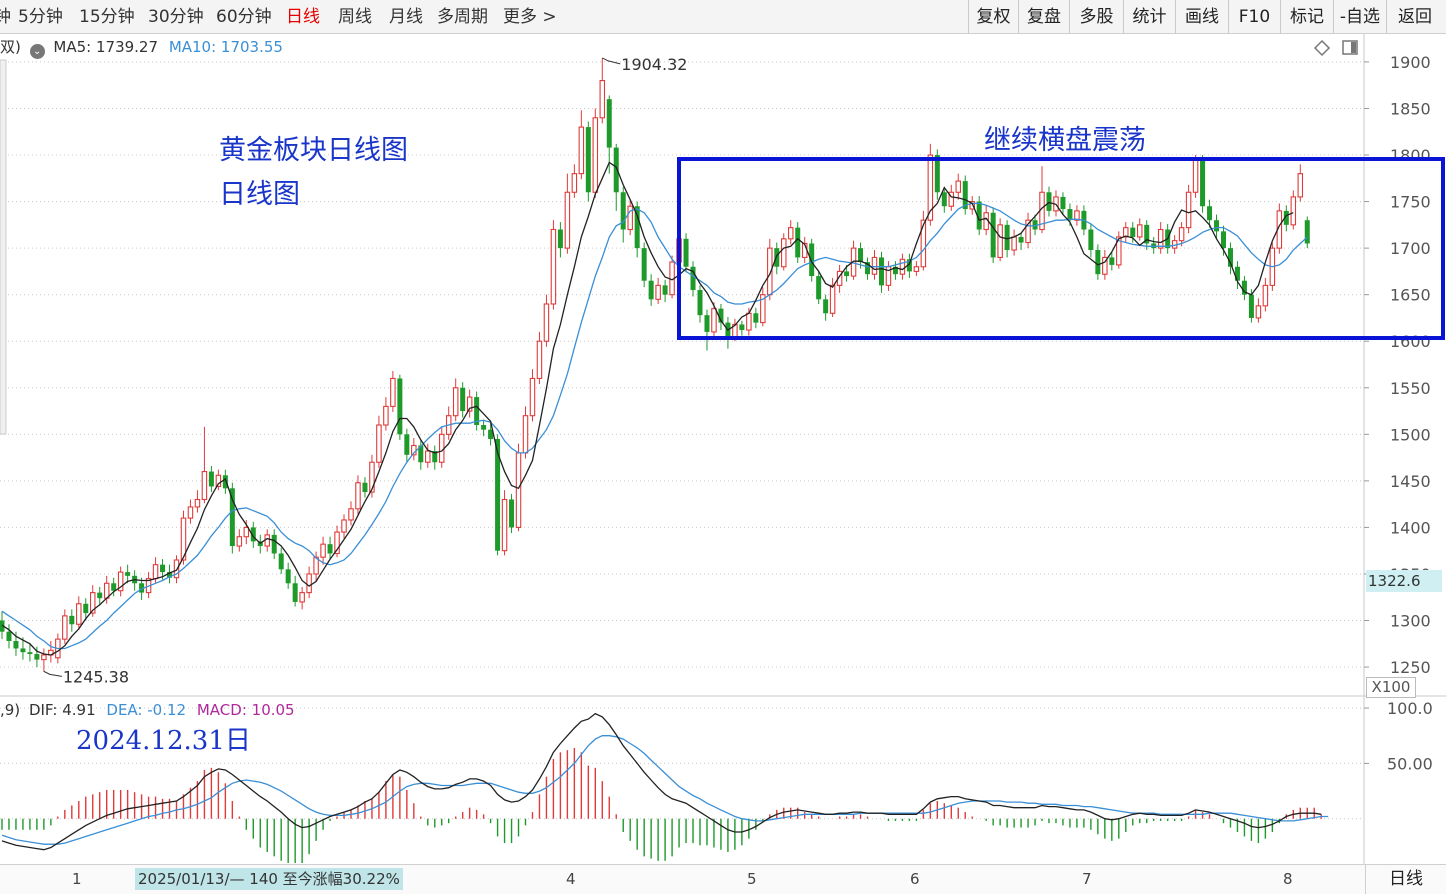 The width and height of the screenshot is (1446, 894). What do you see at coordinates (303, 17) in the screenshot?
I see `tab-daily: 日线` at bounding box center [303, 17].